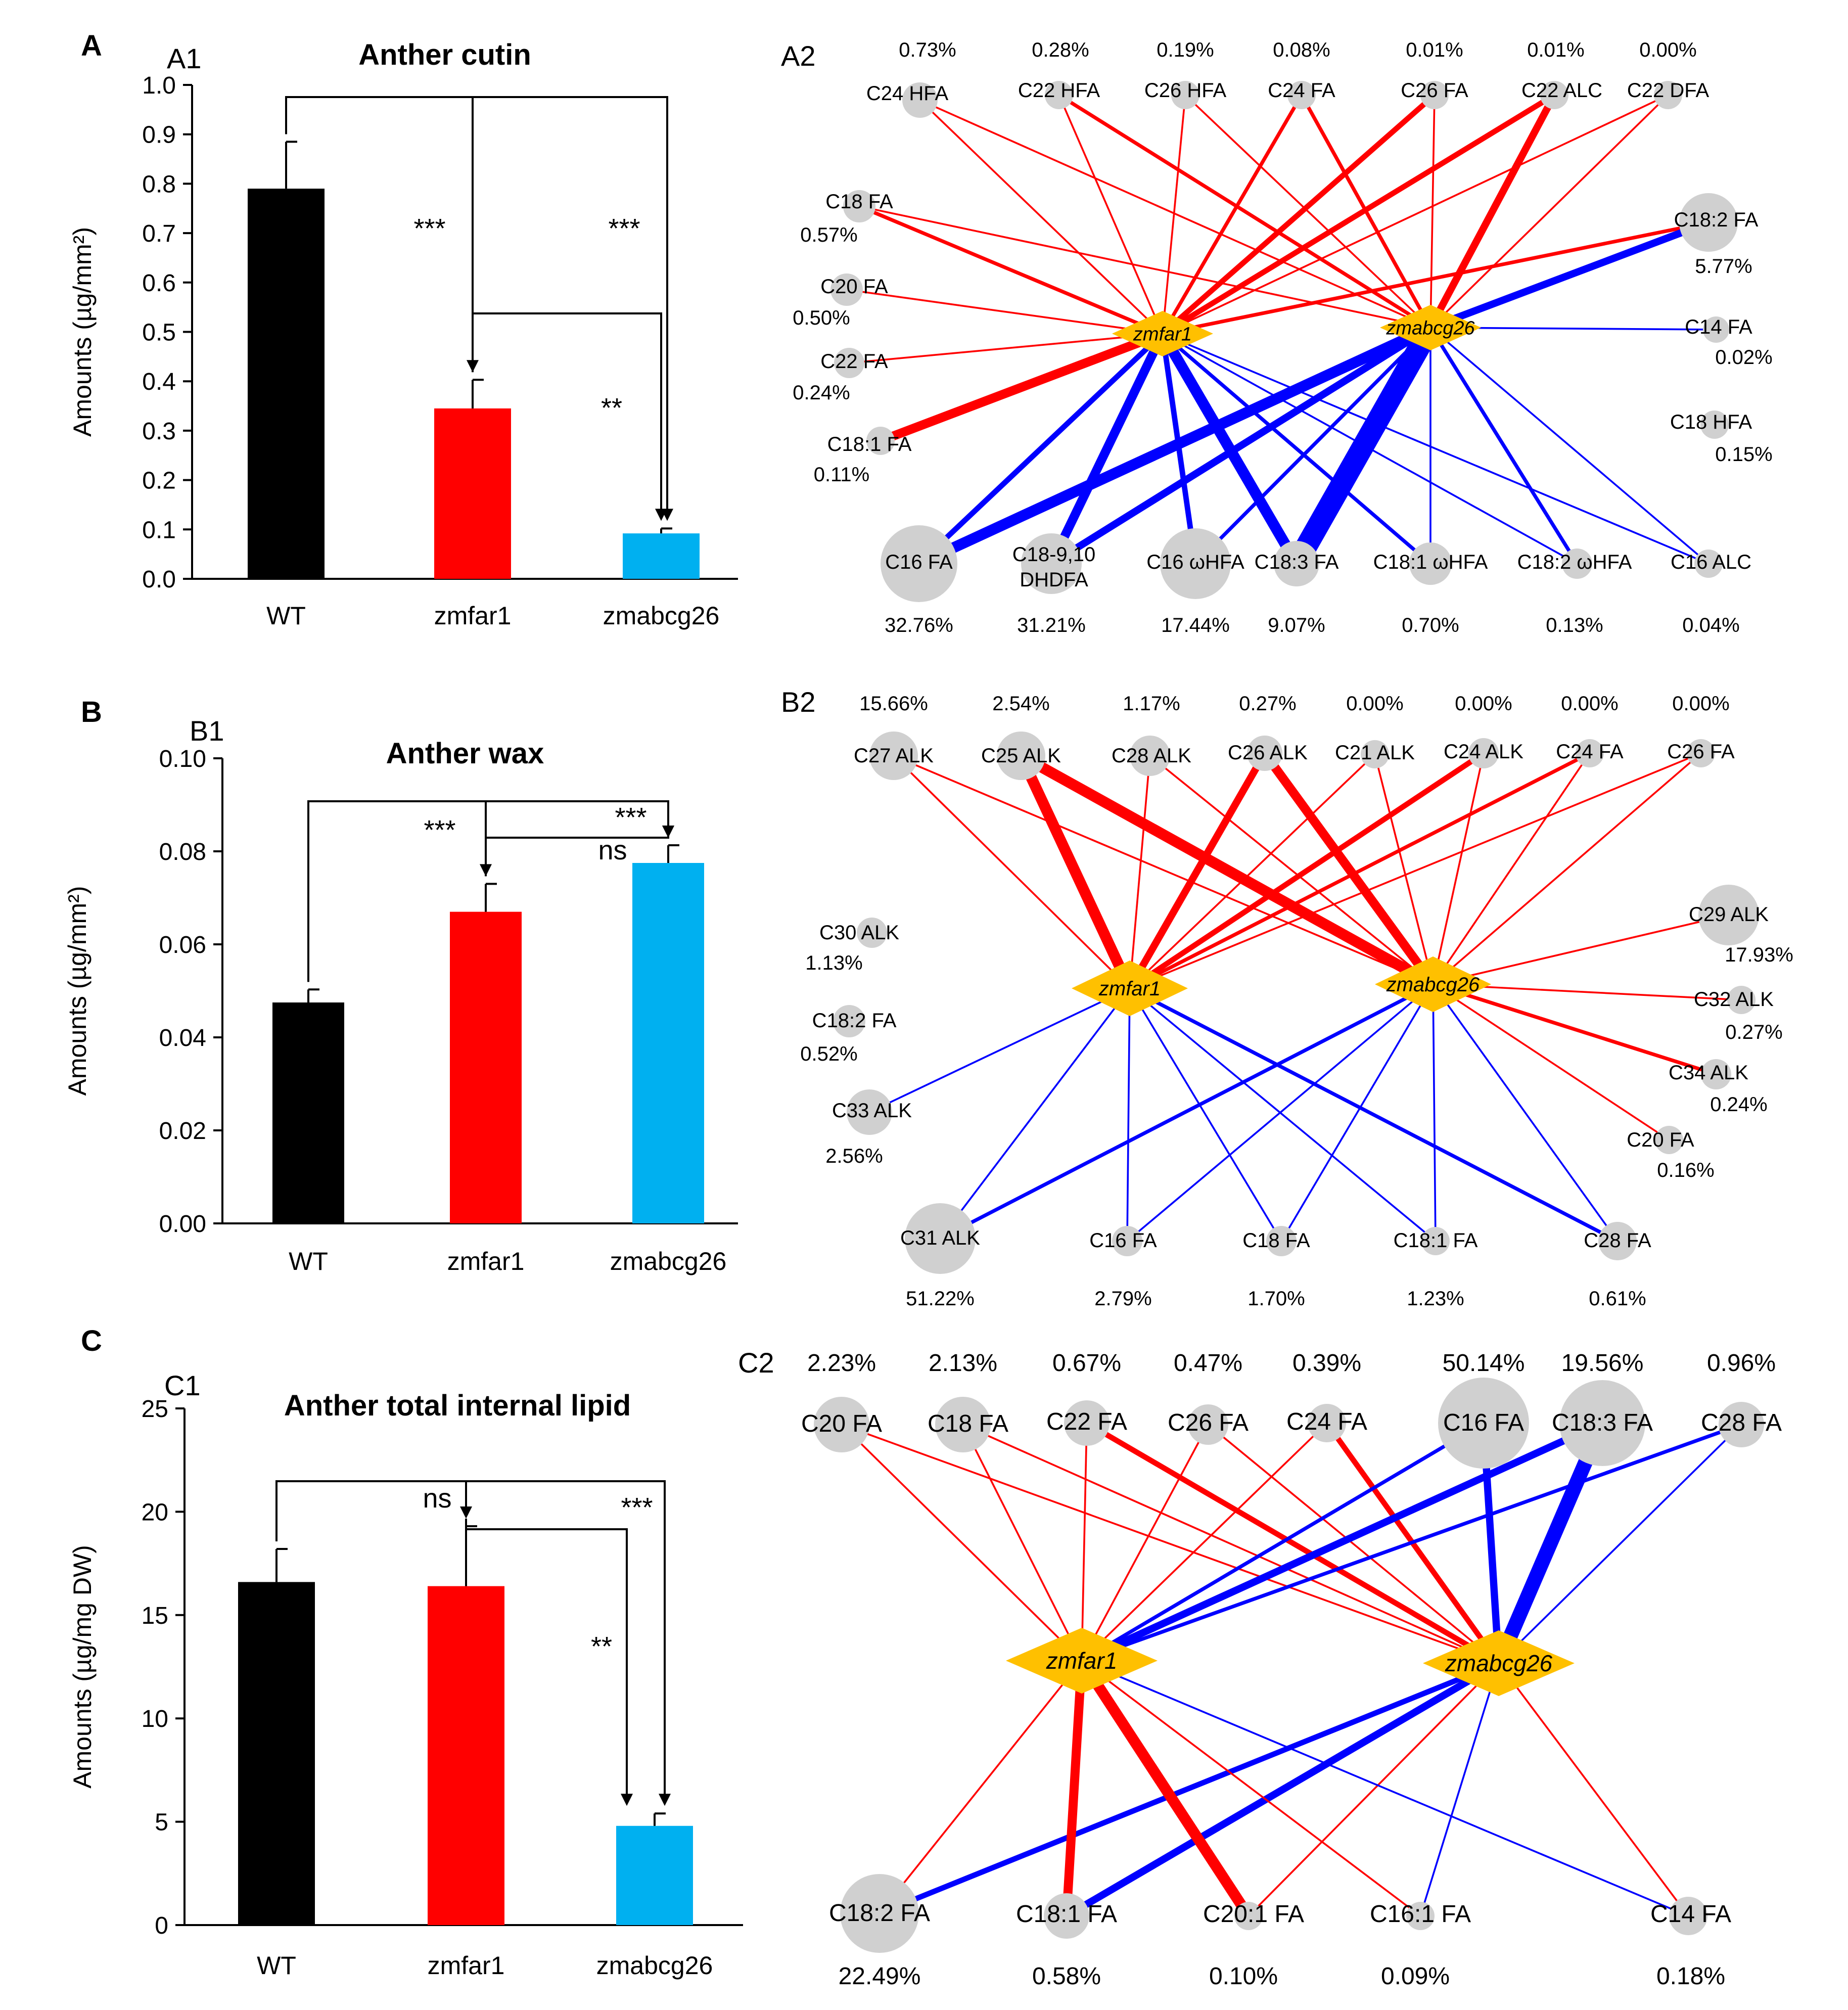 Image resolution: width=1848 pixels, height=2010 pixels. Describe the element at coordinates (1734, 999) in the screenshot. I see `node-label: C32 ALK` at that location.